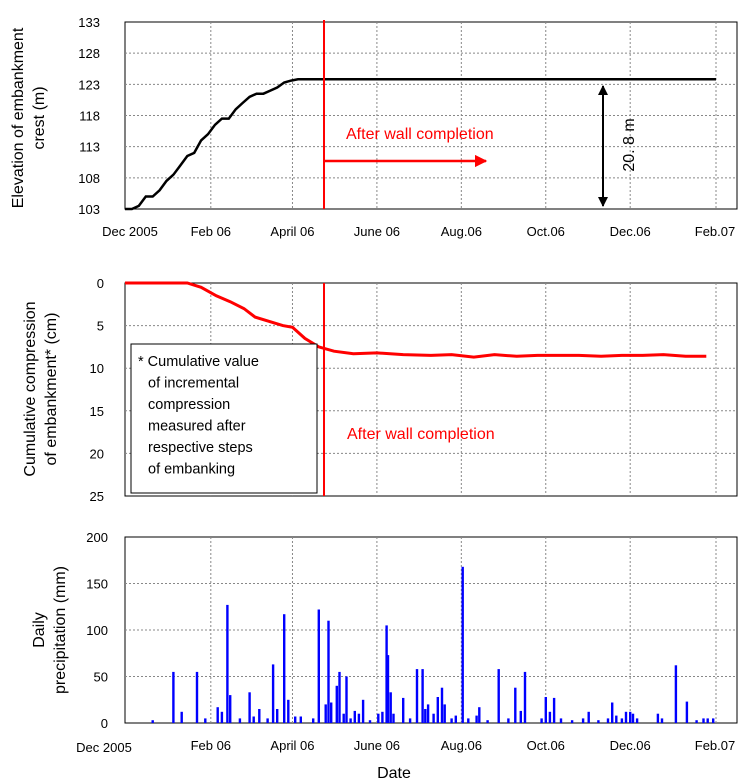 This screenshot has height=783, width=753. I want to click on elevation-series-line, so click(420, 144).